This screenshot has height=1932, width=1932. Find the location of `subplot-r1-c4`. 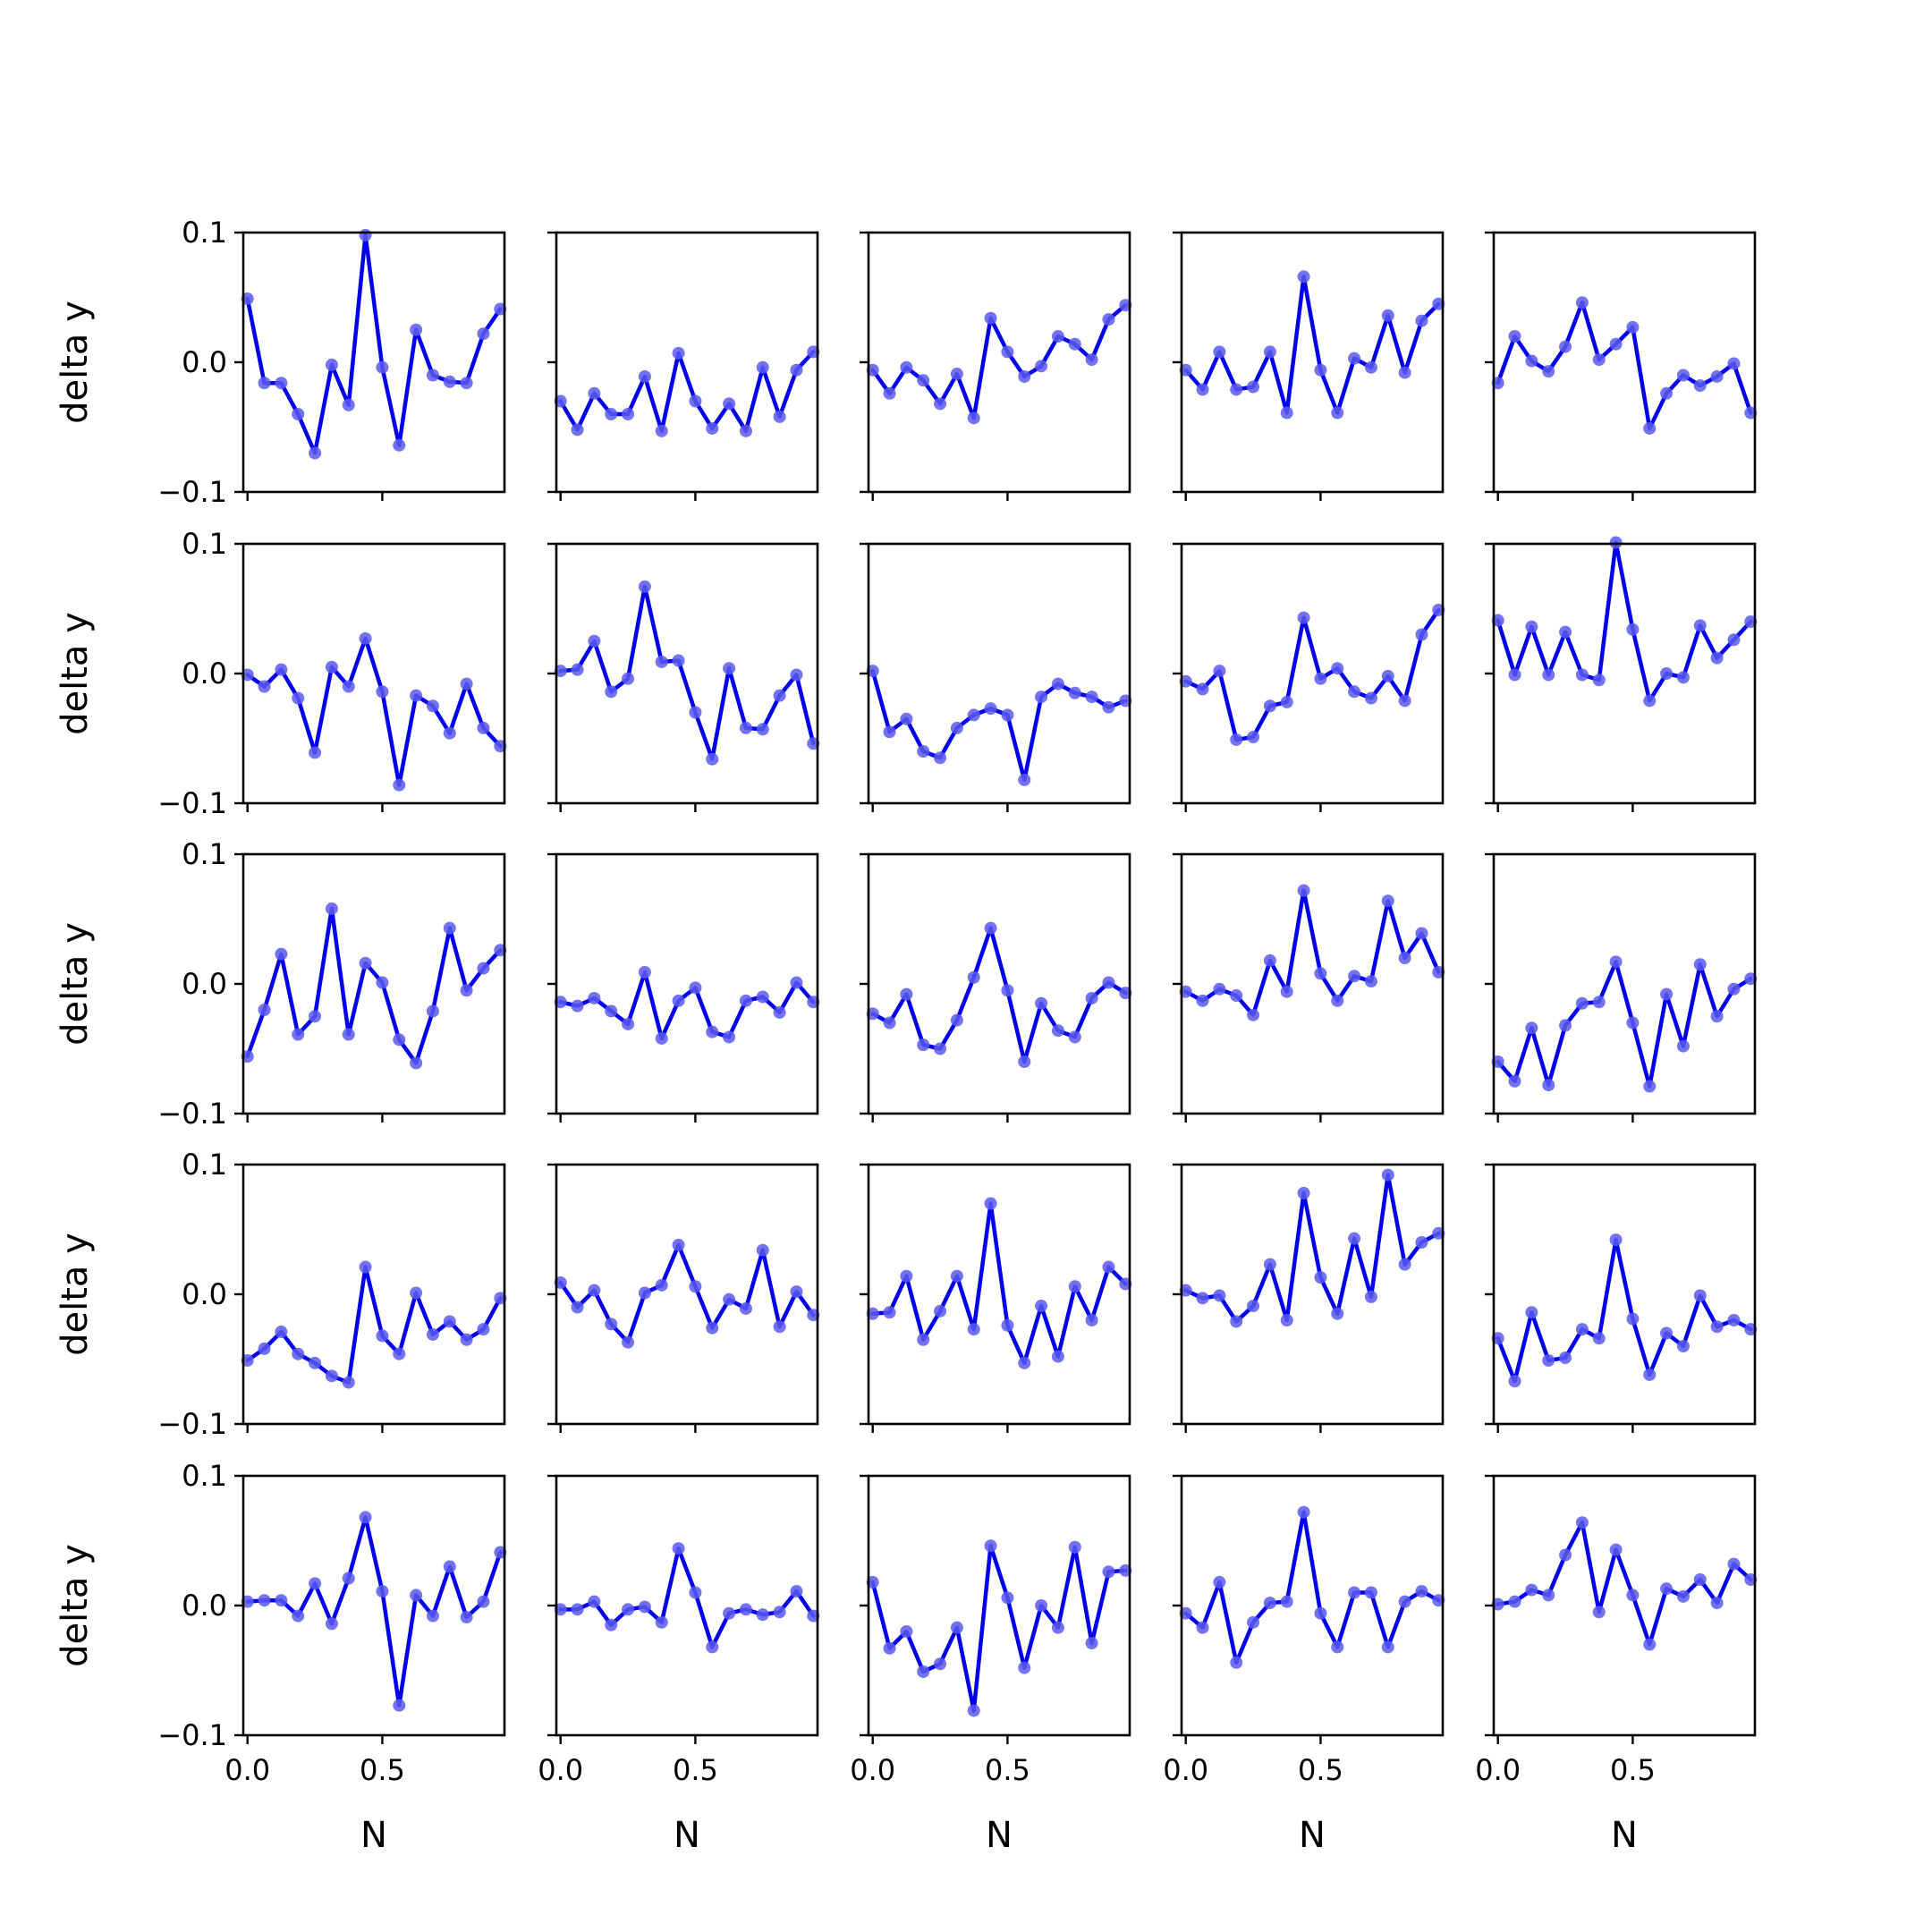

subplot-r1-c4 is located at coordinates (1309, 366).